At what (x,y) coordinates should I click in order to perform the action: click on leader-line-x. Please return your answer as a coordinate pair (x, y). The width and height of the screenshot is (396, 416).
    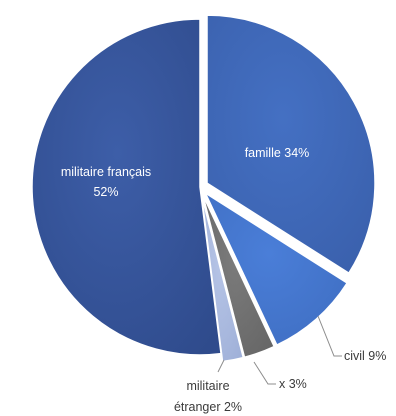
    Looking at the image, I should click on (264, 373).